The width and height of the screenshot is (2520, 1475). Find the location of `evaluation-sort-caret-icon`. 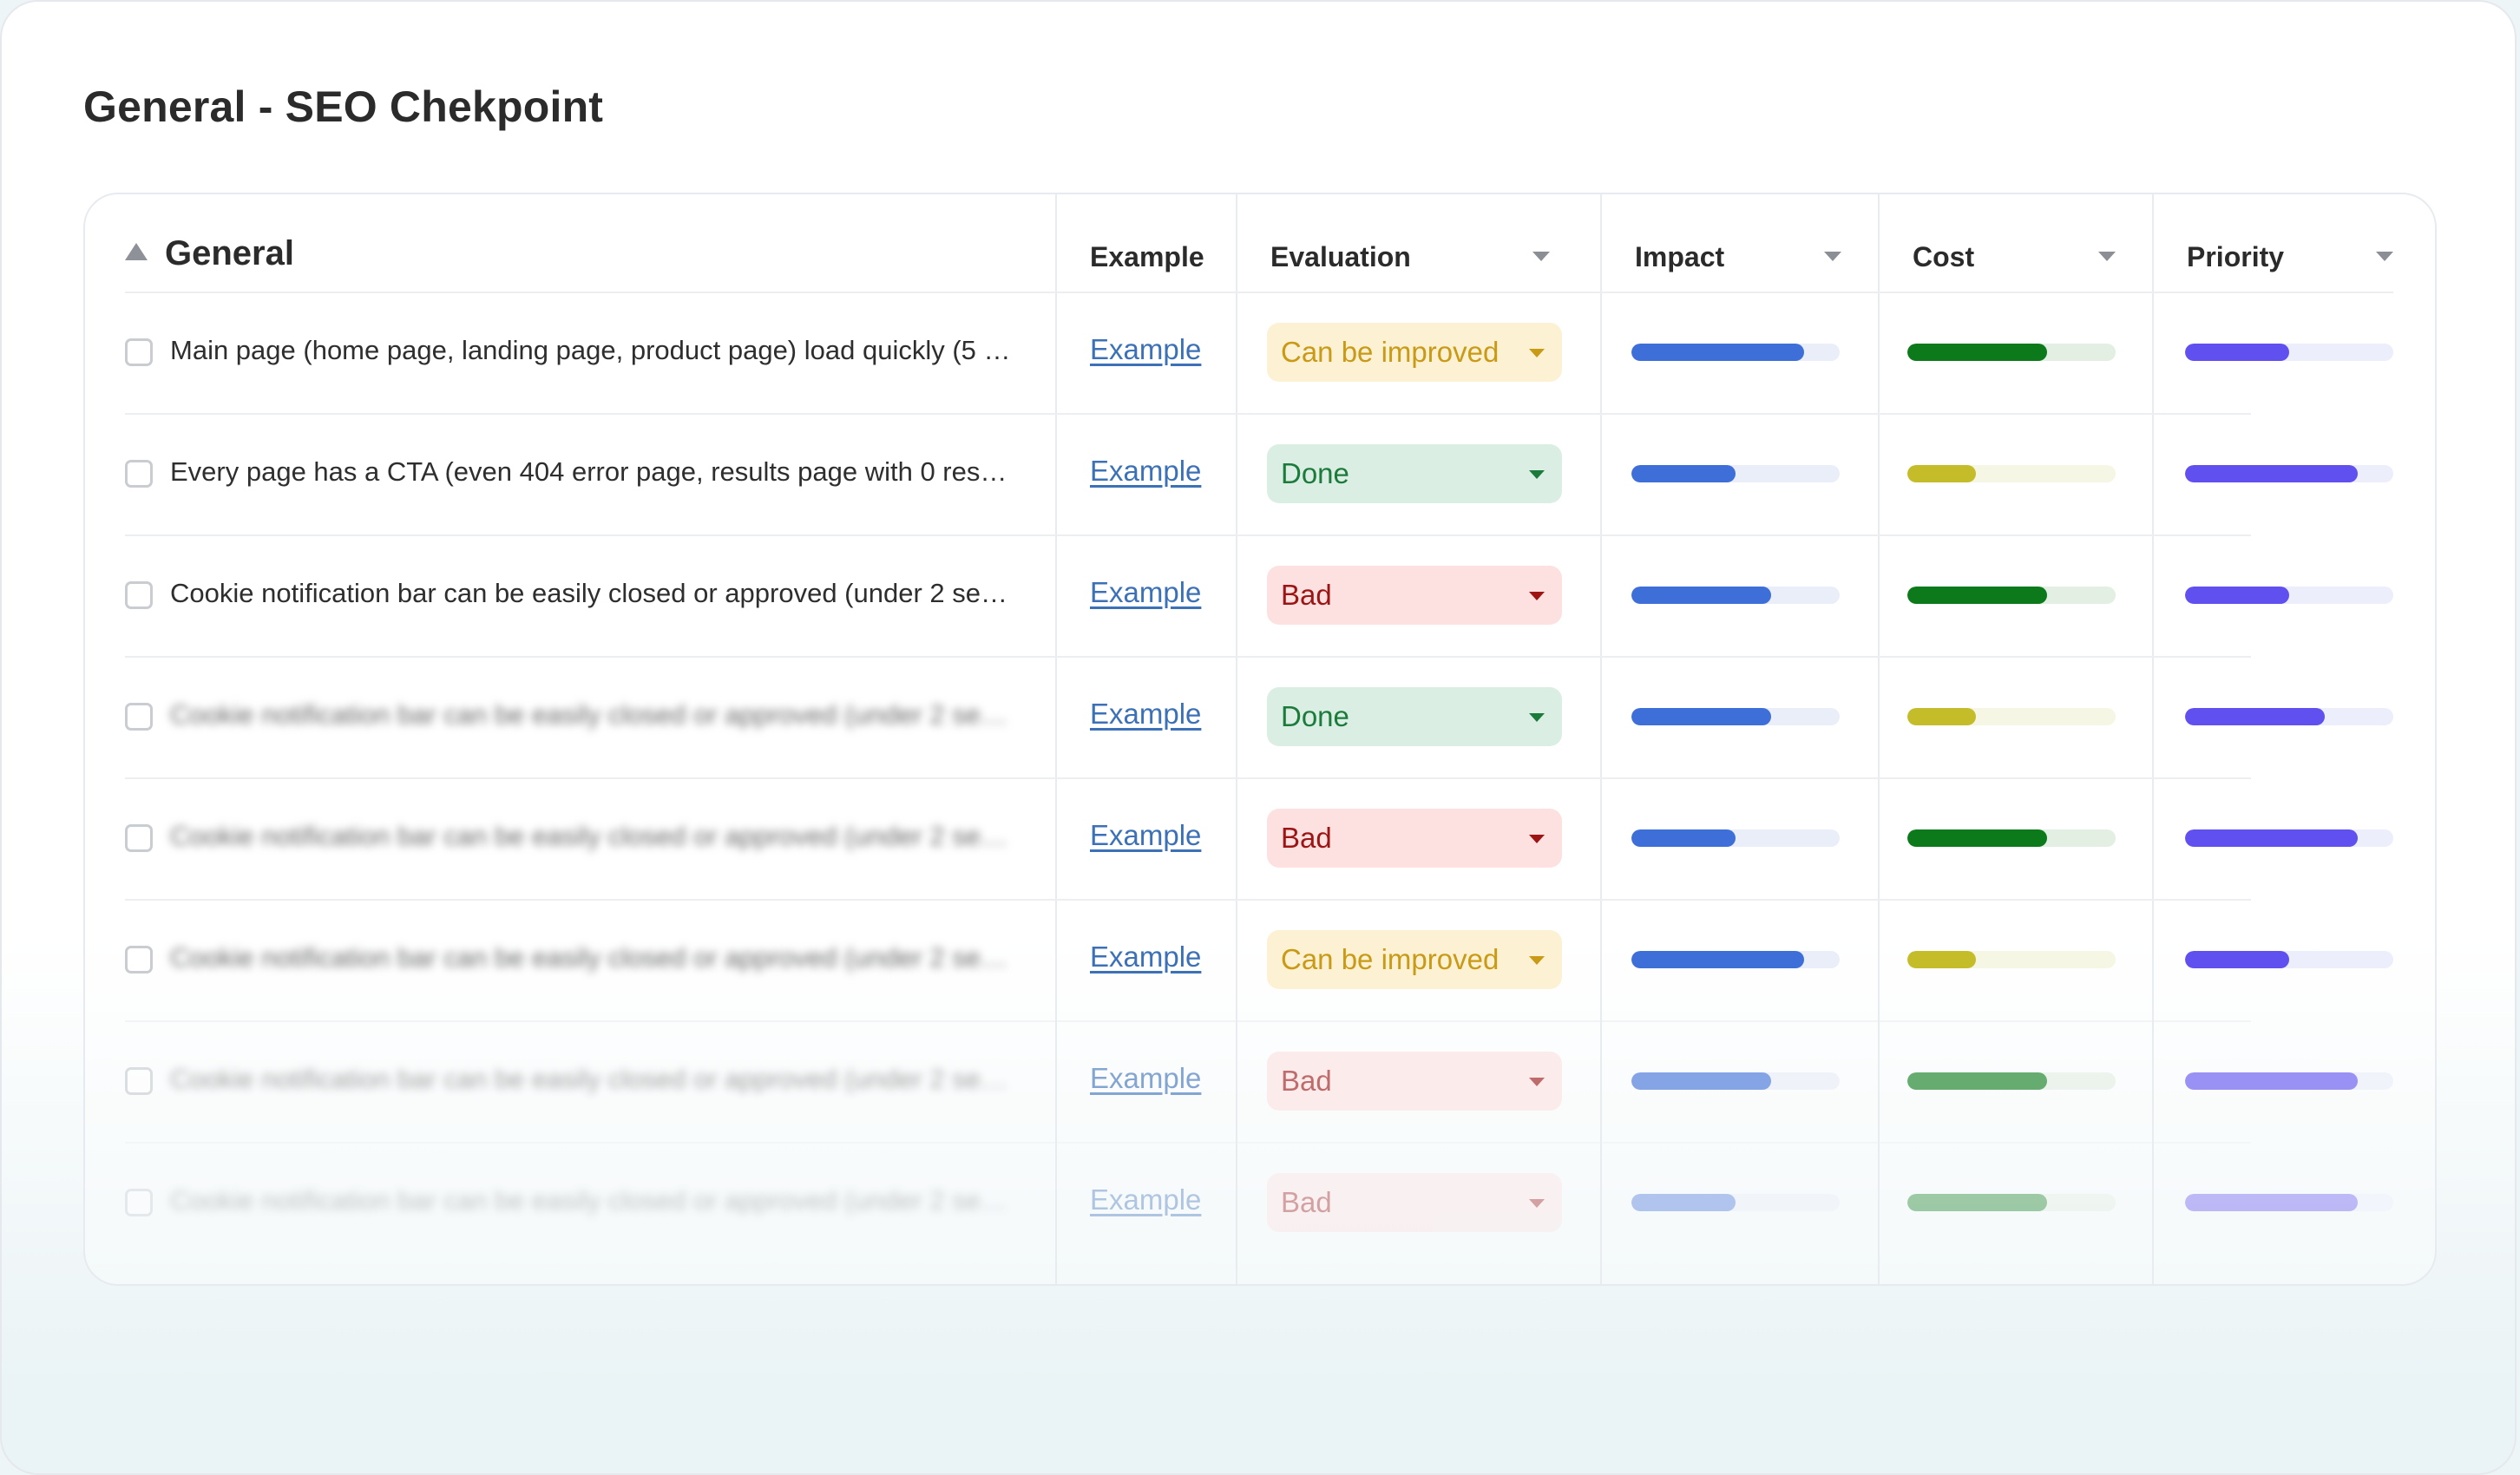

evaluation-sort-caret-icon is located at coordinates (1541, 257).